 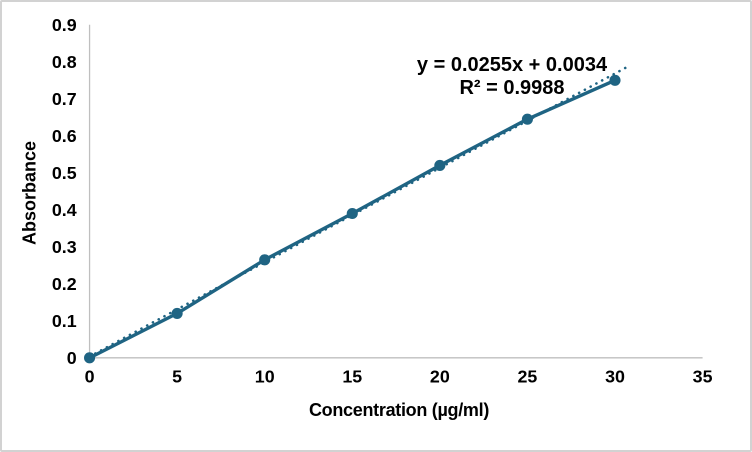 I want to click on x-tick-label: 25, so click(x=528, y=377).